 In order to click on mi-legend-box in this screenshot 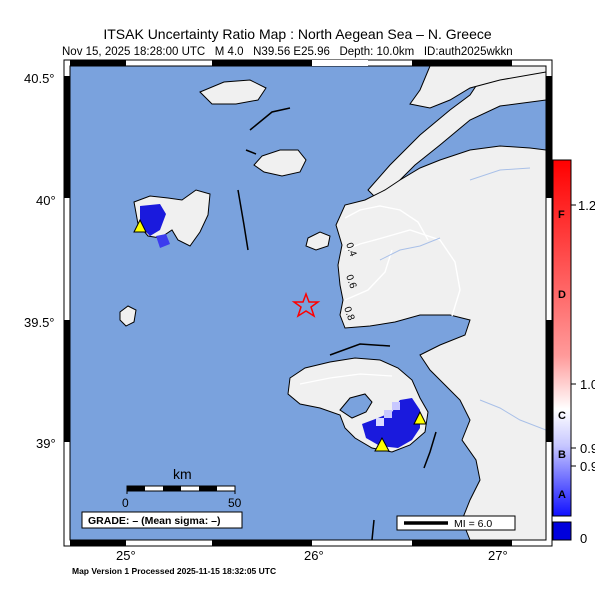, I will do `click(456, 523)`.